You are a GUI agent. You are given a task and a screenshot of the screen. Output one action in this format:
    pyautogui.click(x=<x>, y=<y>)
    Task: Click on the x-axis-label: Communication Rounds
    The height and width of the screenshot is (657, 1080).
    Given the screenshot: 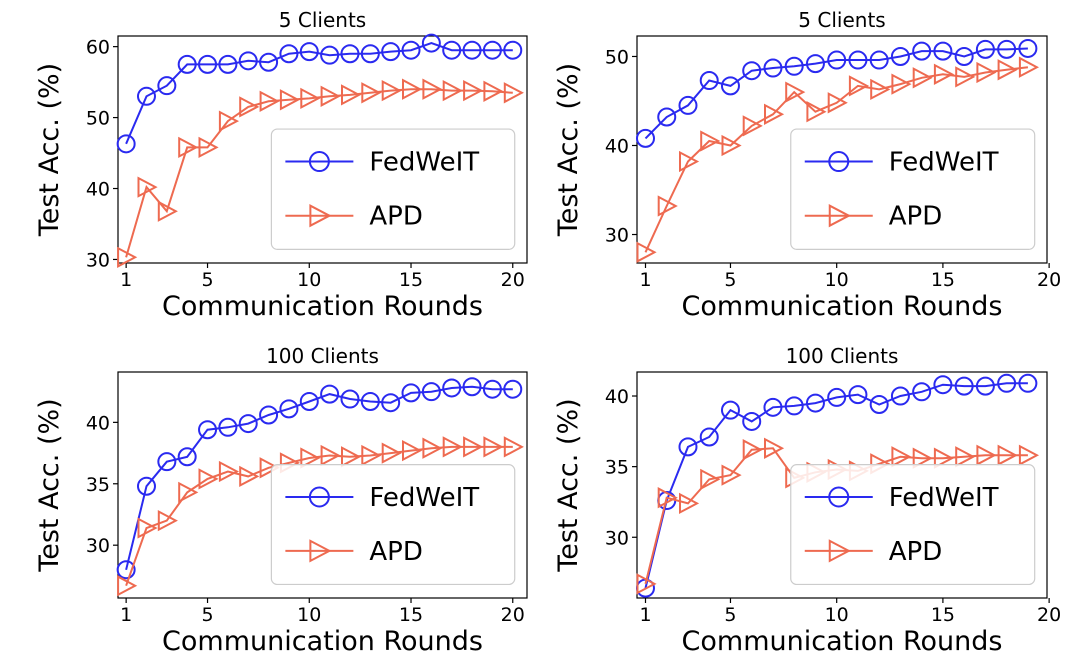 What is the action you would take?
    pyautogui.click(x=322, y=641)
    